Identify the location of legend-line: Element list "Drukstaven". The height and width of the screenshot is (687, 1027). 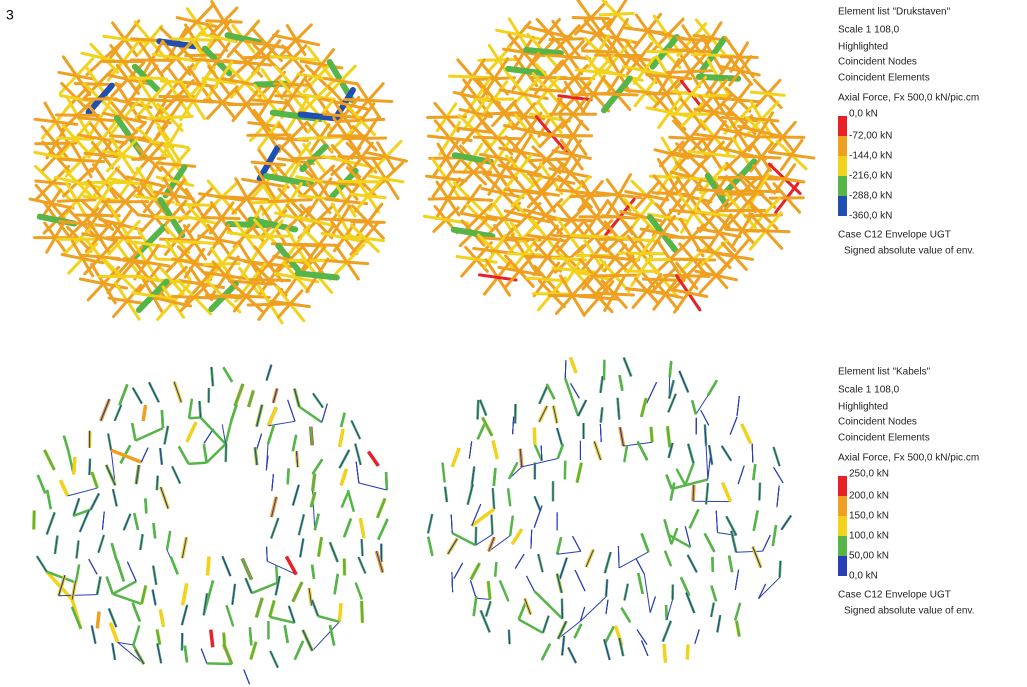
(894, 12).